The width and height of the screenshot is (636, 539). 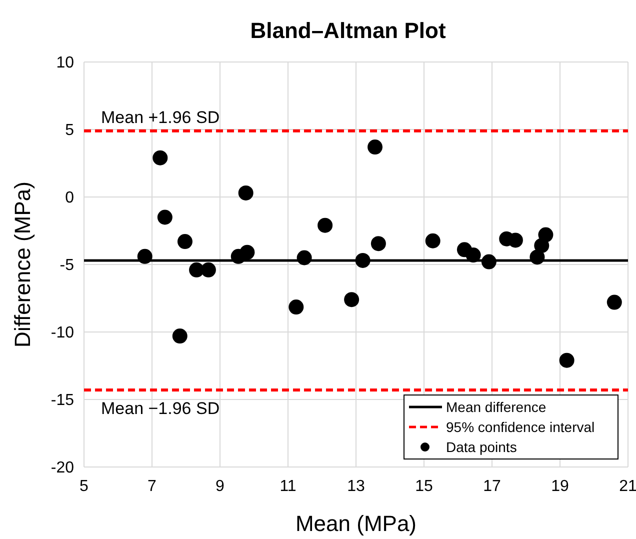 I want to click on legend-label: 95% confidence interval, so click(x=520, y=426).